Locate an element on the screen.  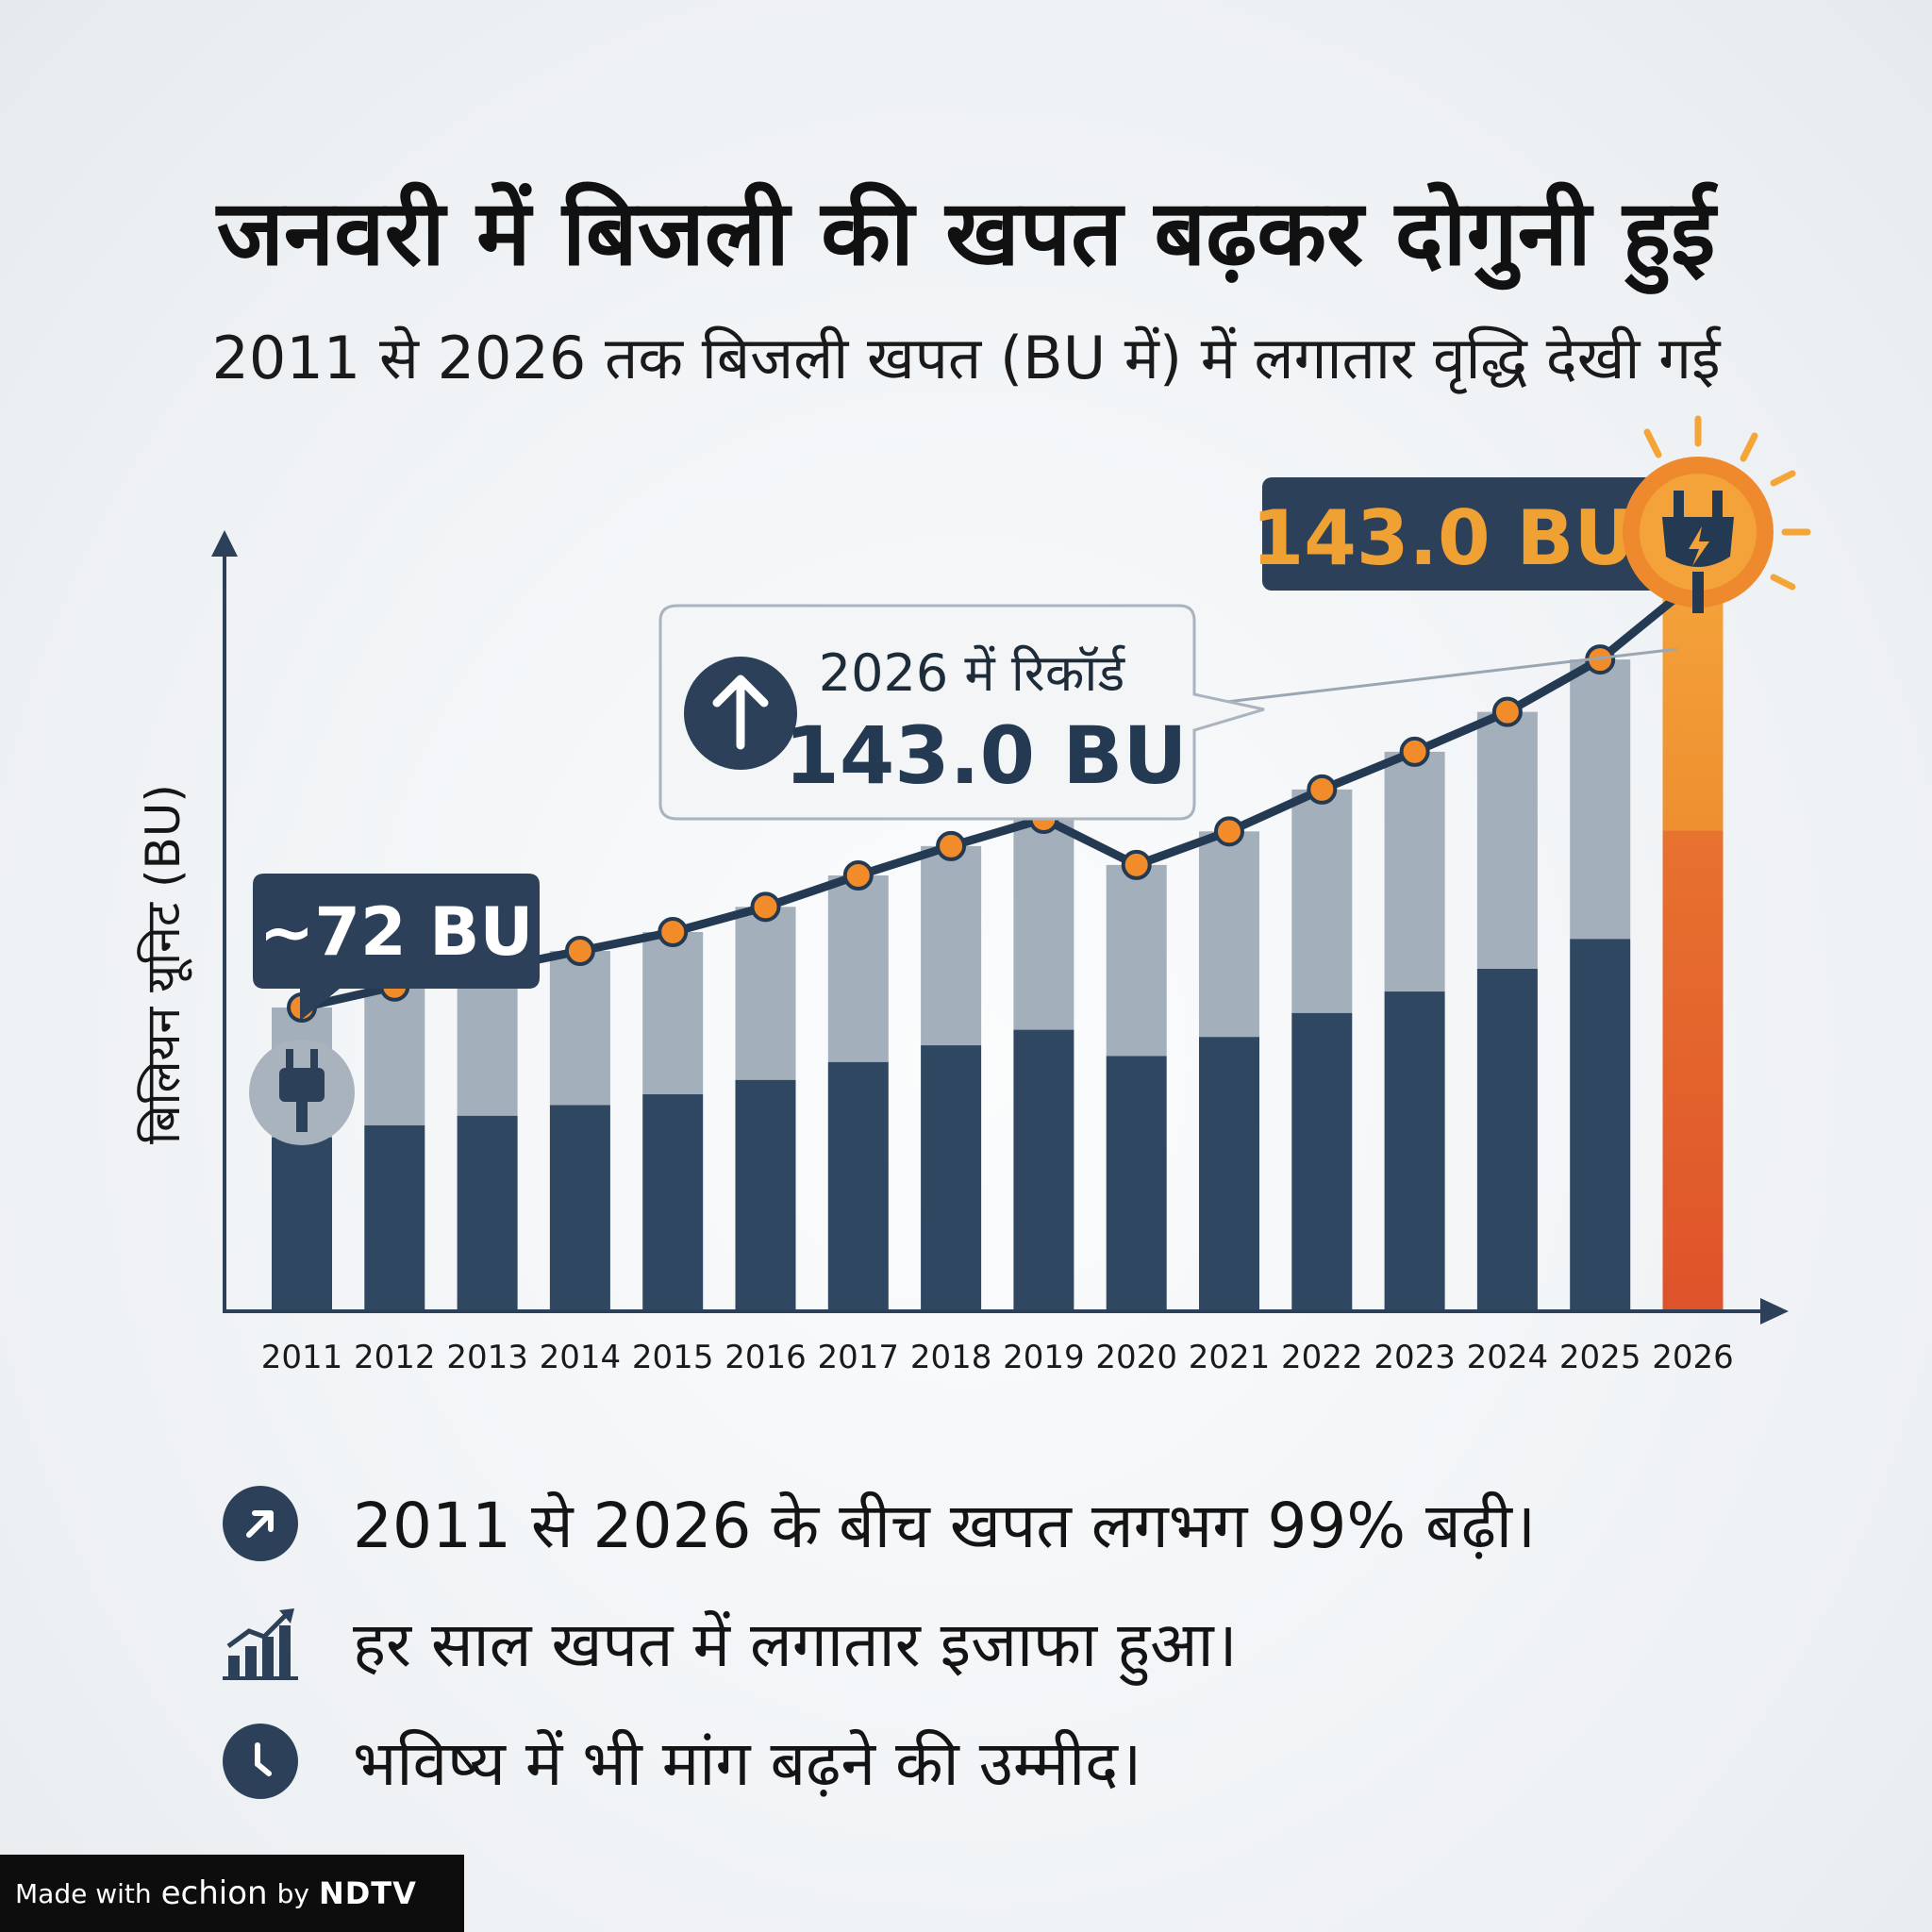
x-tick-2025: 2025 is located at coordinates (1600, 1358).